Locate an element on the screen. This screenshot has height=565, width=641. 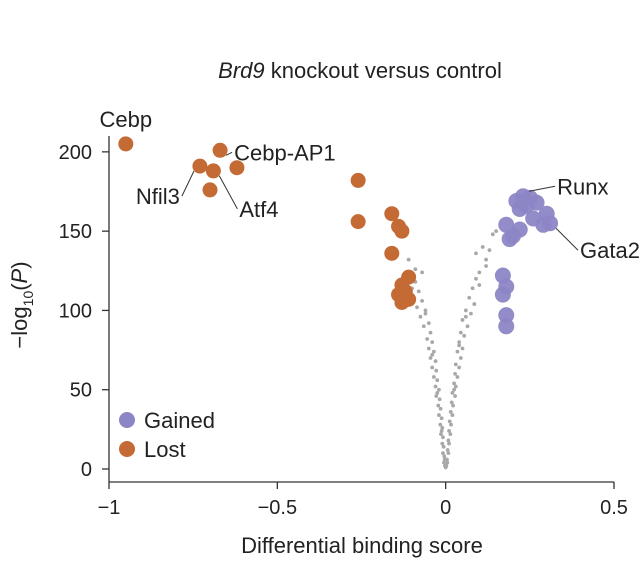
legend-swatch-gained is located at coordinates (127, 420).